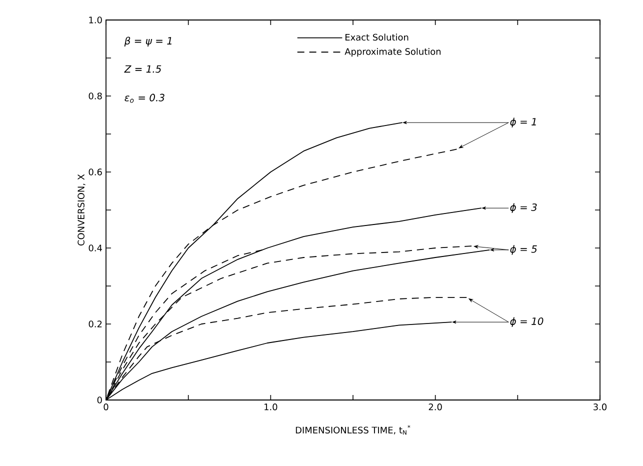  I want to click on x-tick-label: 2.0, so click(435, 407).